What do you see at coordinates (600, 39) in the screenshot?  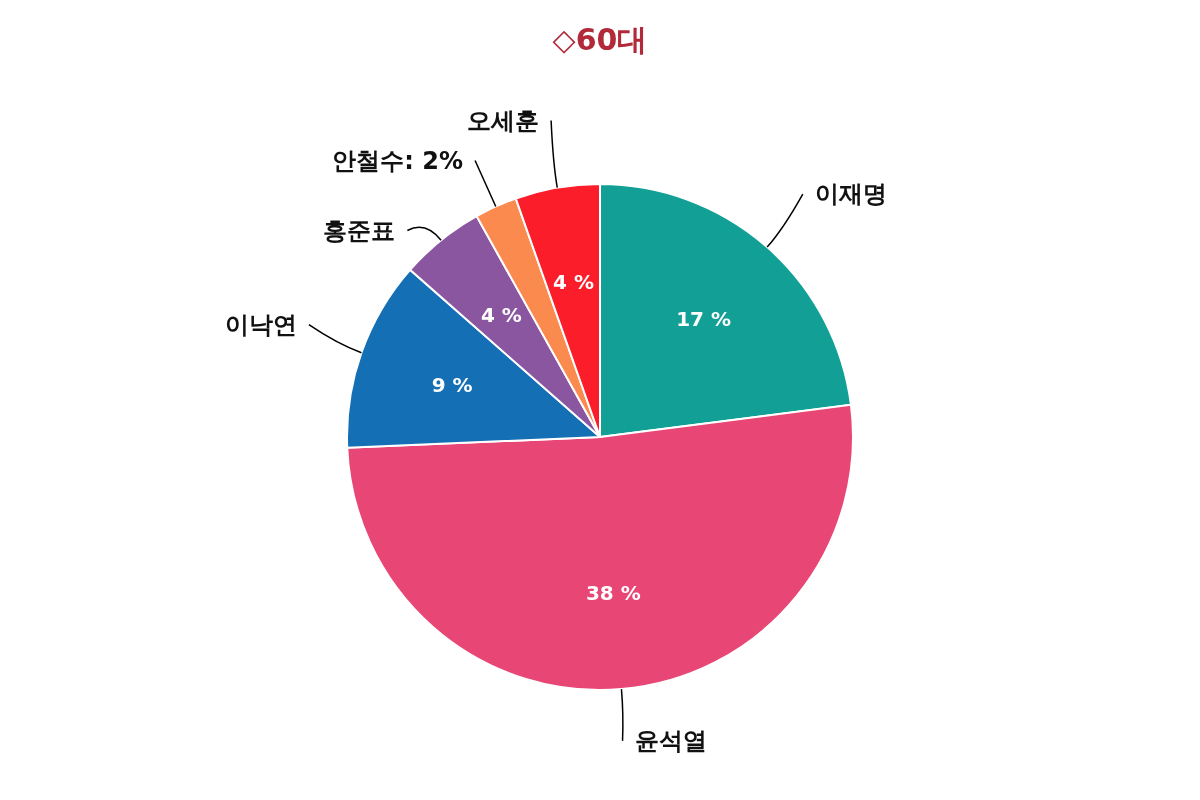 I see `chart-title: ◇60대` at bounding box center [600, 39].